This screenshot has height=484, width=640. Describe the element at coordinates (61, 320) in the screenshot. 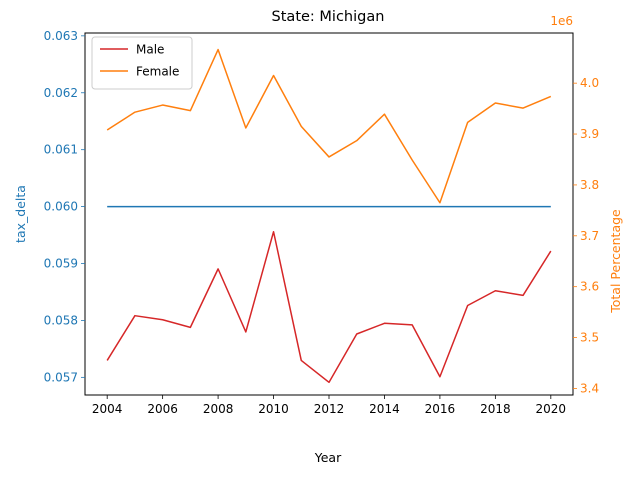

I see `left-y-tick-label: 0.058` at that location.